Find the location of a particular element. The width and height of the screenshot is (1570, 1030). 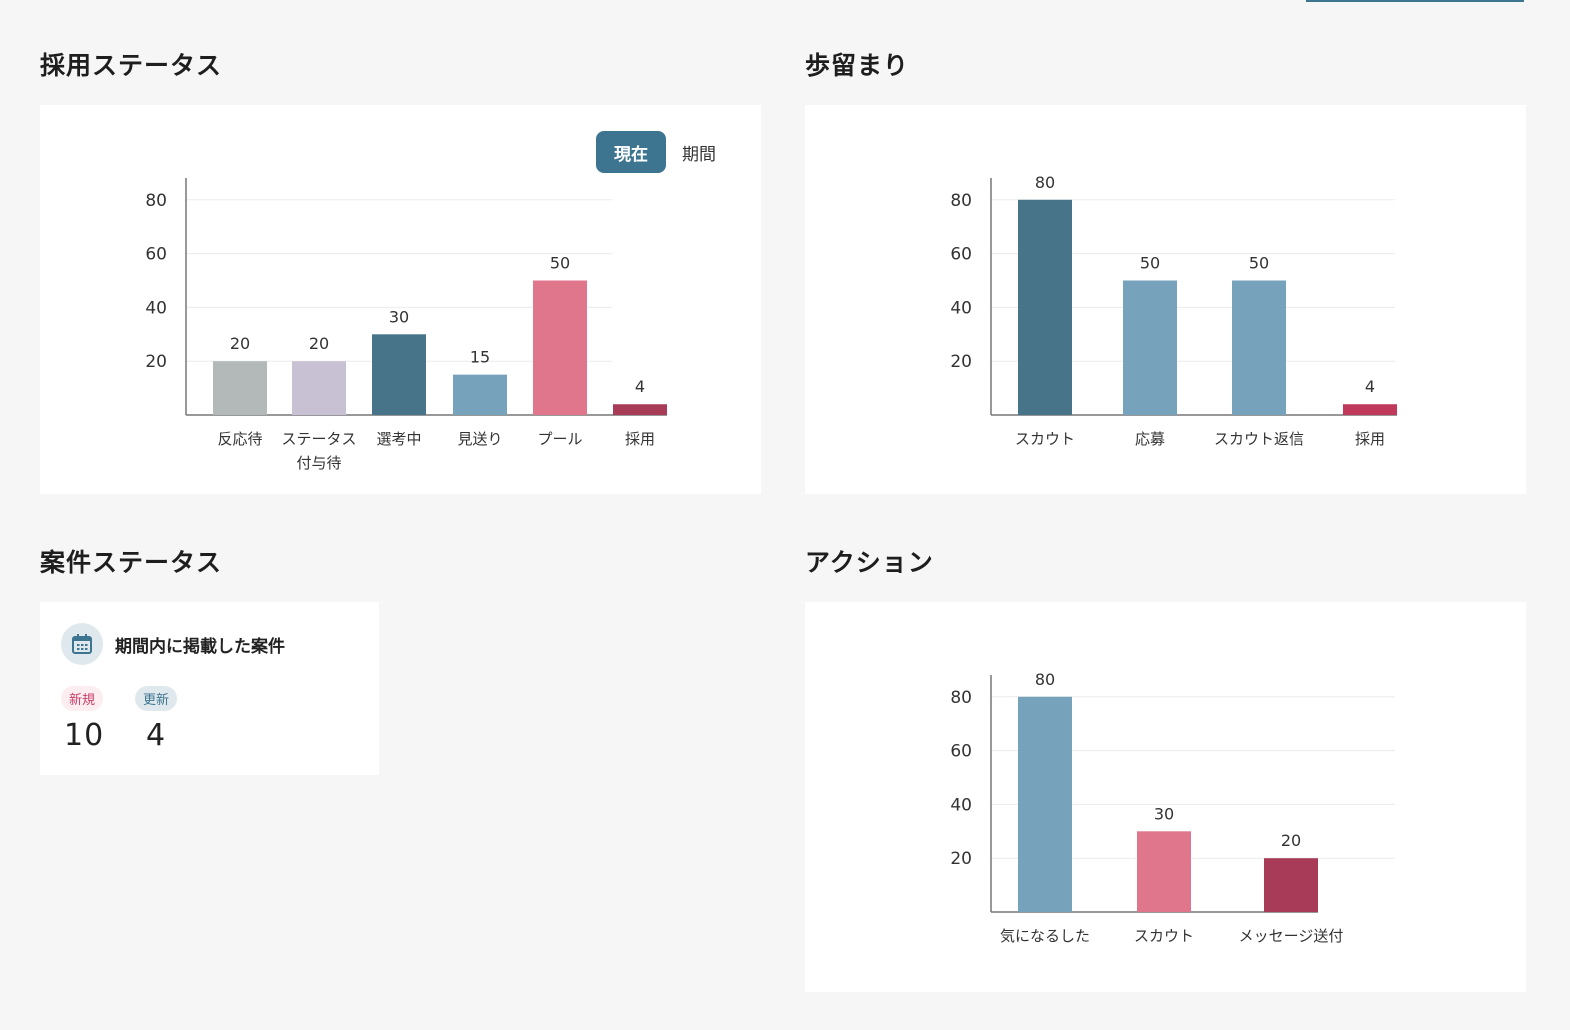

period-toggle: 現在 期間 is located at coordinates (656, 152).